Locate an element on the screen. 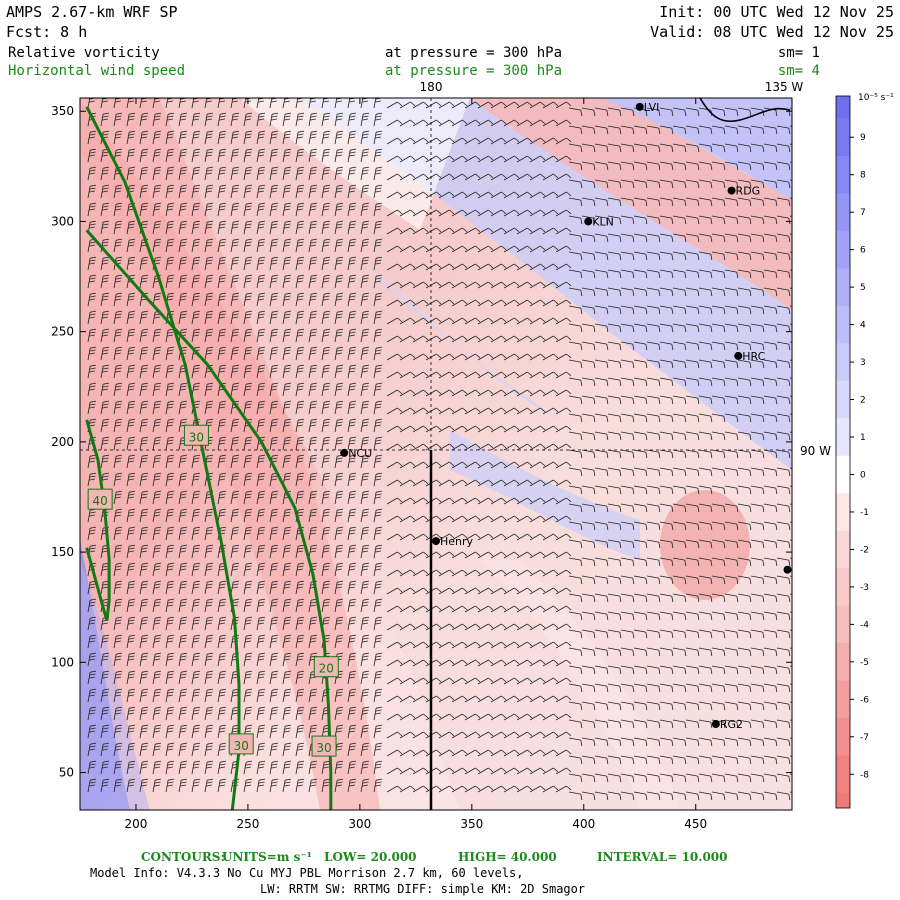 The image size is (900, 900). colorbar-tick-label: -4 is located at coordinates (864, 625).